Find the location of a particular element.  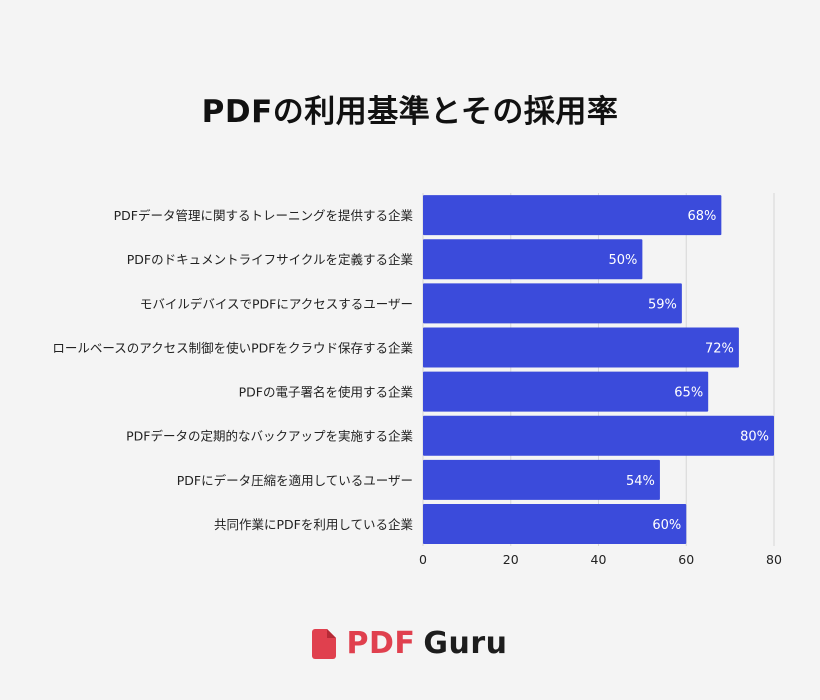

category-label: PDFの電子署名を使用する企業 is located at coordinates (326, 392).